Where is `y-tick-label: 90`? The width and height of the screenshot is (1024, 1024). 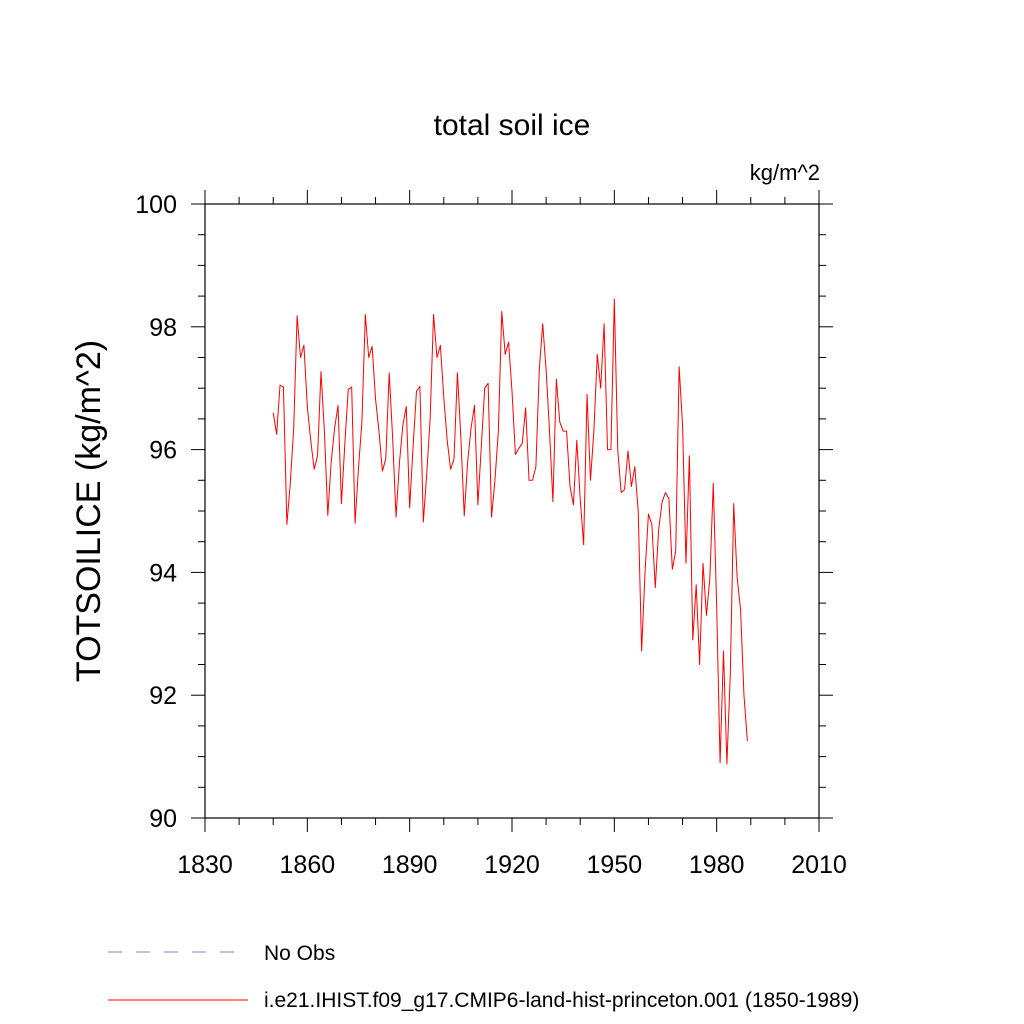
y-tick-label: 90 is located at coordinates (163, 819).